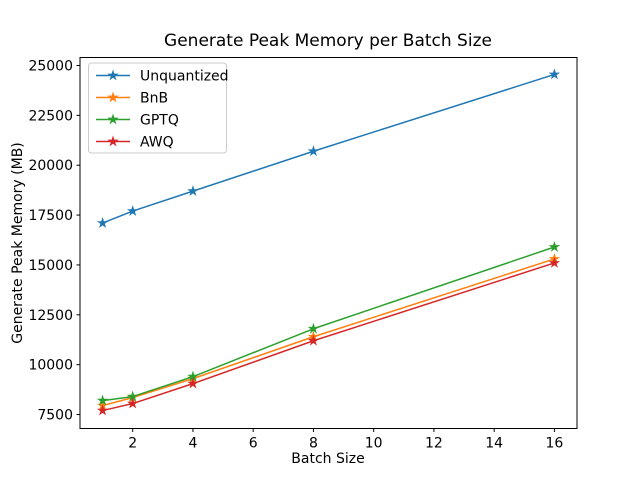 Image resolution: width=640 pixels, height=480 pixels. I want to click on y-tick-label: 17500, so click(50, 216).